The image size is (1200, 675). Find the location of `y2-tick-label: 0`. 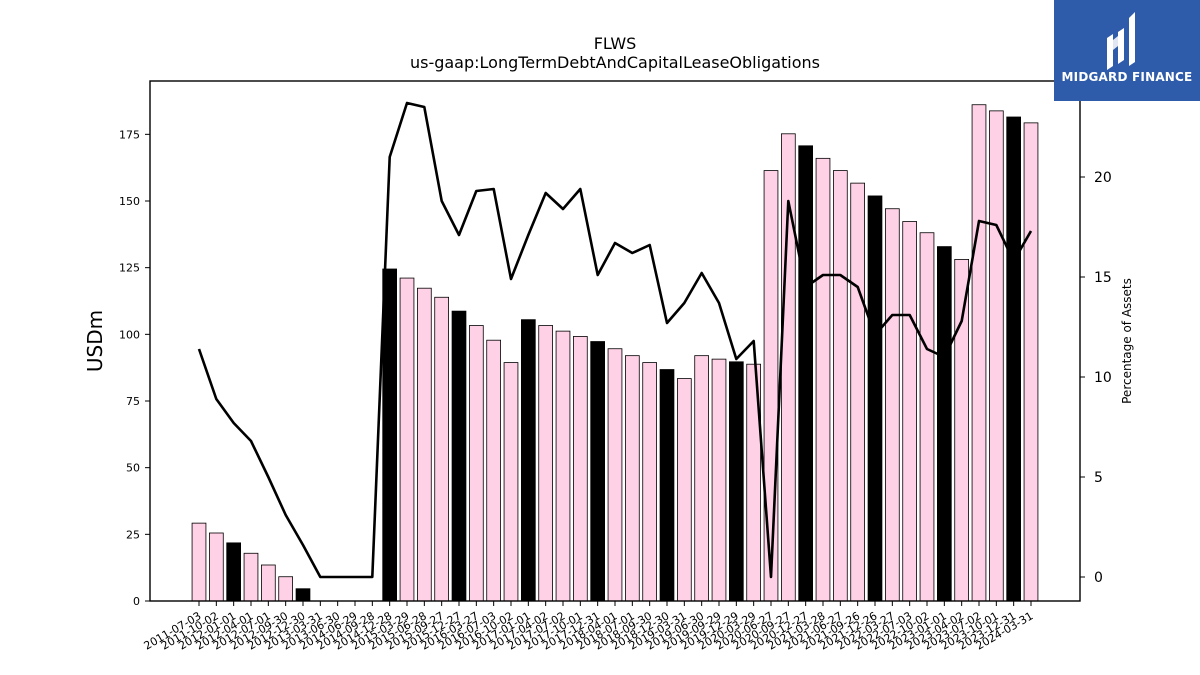

y2-tick-label: 0 is located at coordinates (1098, 578).